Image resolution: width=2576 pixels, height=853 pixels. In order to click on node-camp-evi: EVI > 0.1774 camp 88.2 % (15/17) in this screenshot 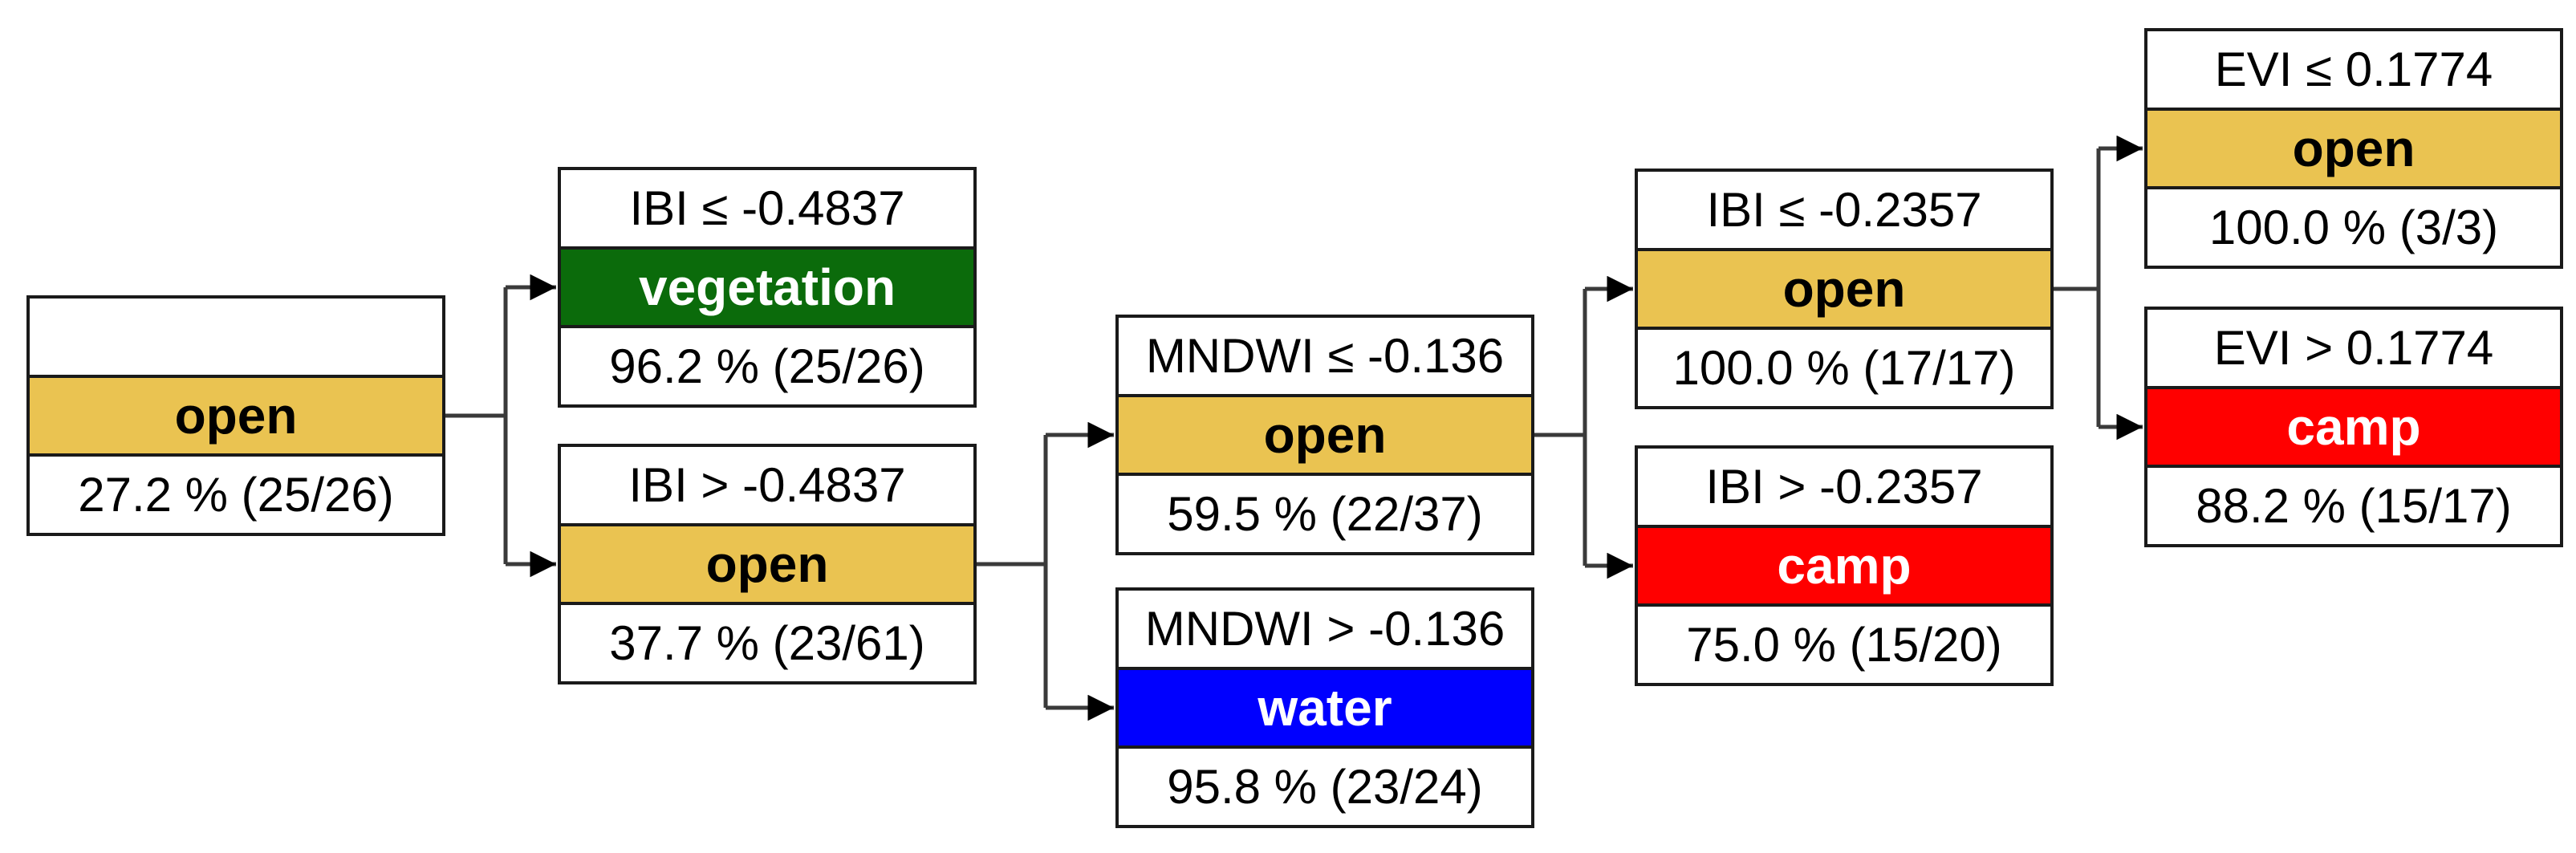, I will do `click(2353, 427)`.